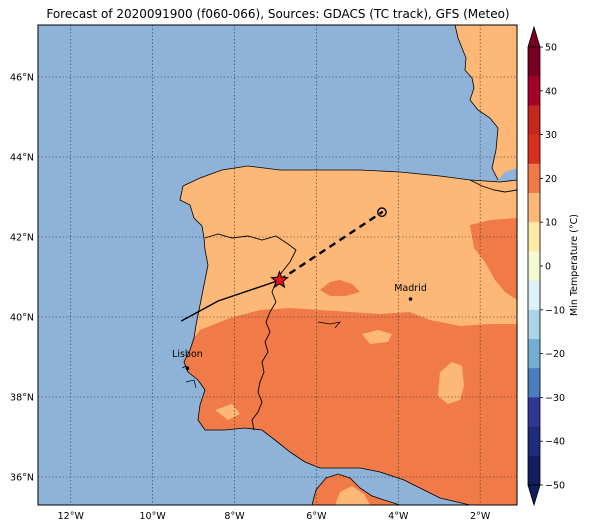 Image resolution: width=592 pixels, height=529 pixels. What do you see at coordinates (316, 516) in the screenshot?
I see `lon-tick-label: 6°W` at bounding box center [316, 516].